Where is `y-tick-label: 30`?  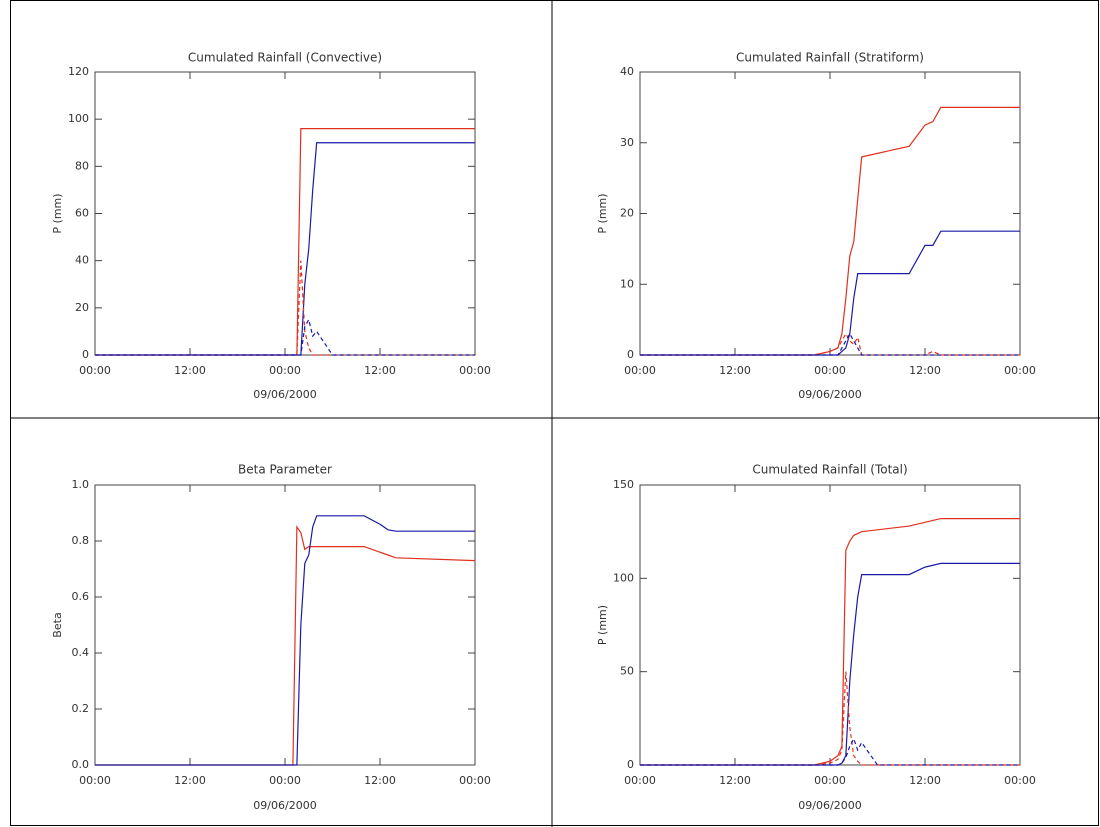 y-tick-label: 30 is located at coordinates (627, 142).